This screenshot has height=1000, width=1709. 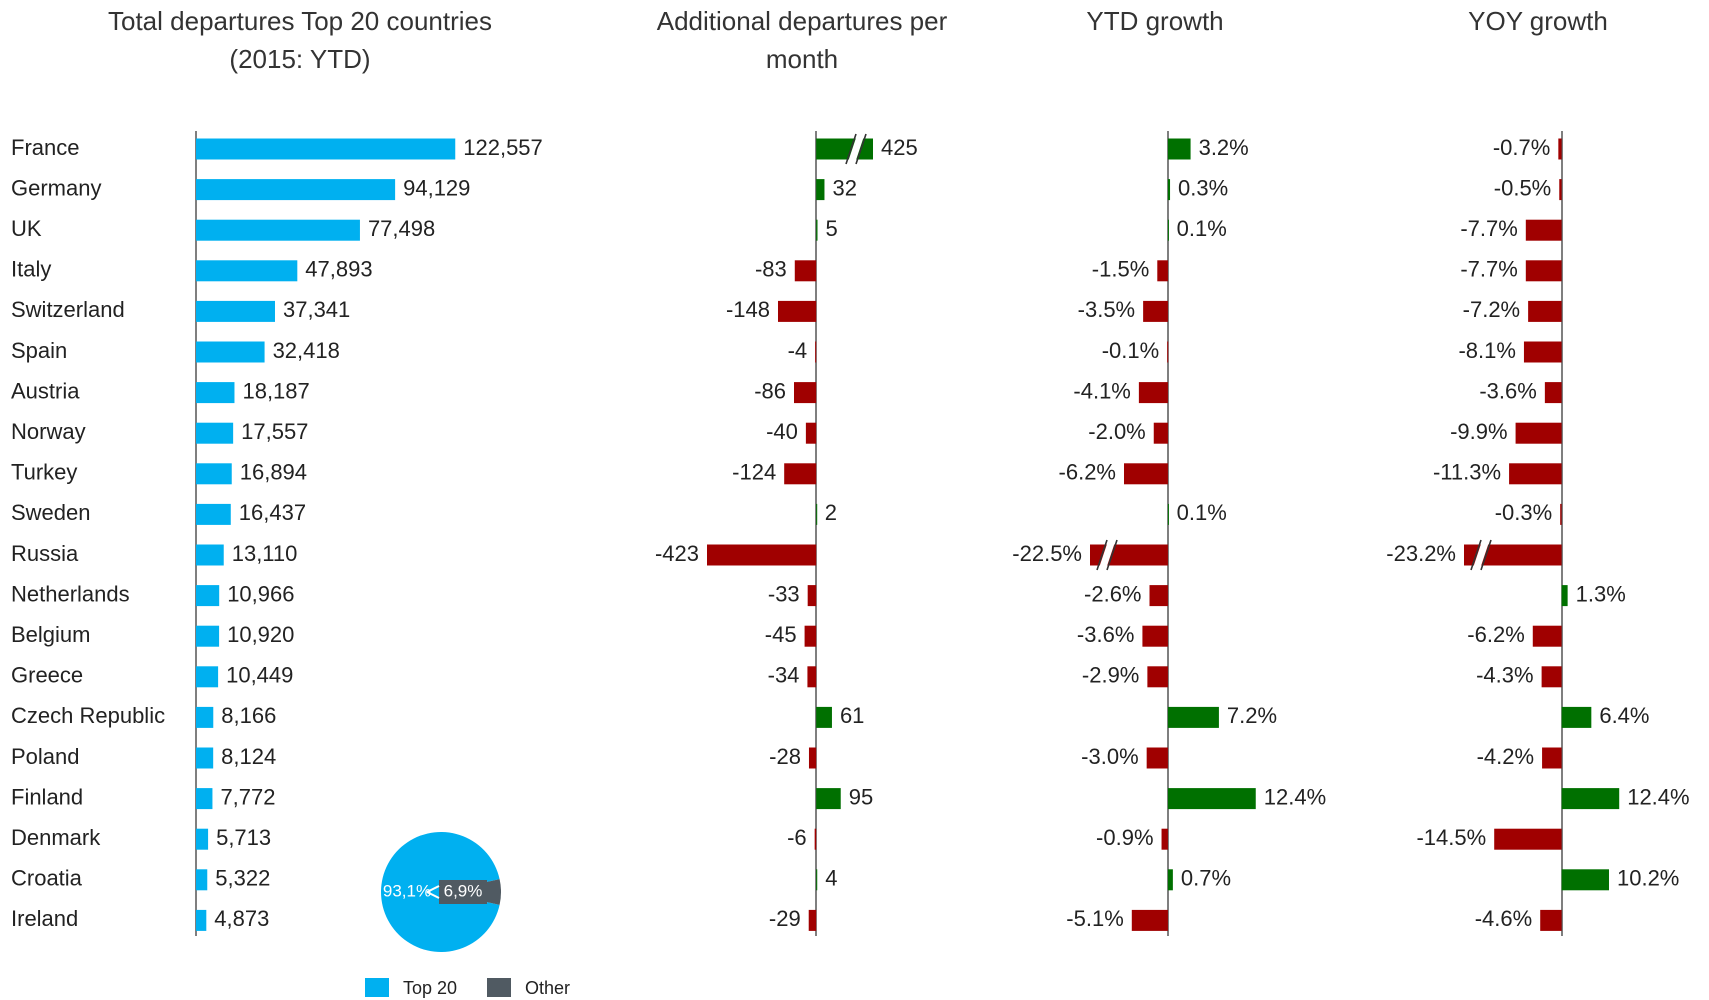 What do you see at coordinates (242, 878) in the screenshot?
I see `value-label: 5,322` at bounding box center [242, 878].